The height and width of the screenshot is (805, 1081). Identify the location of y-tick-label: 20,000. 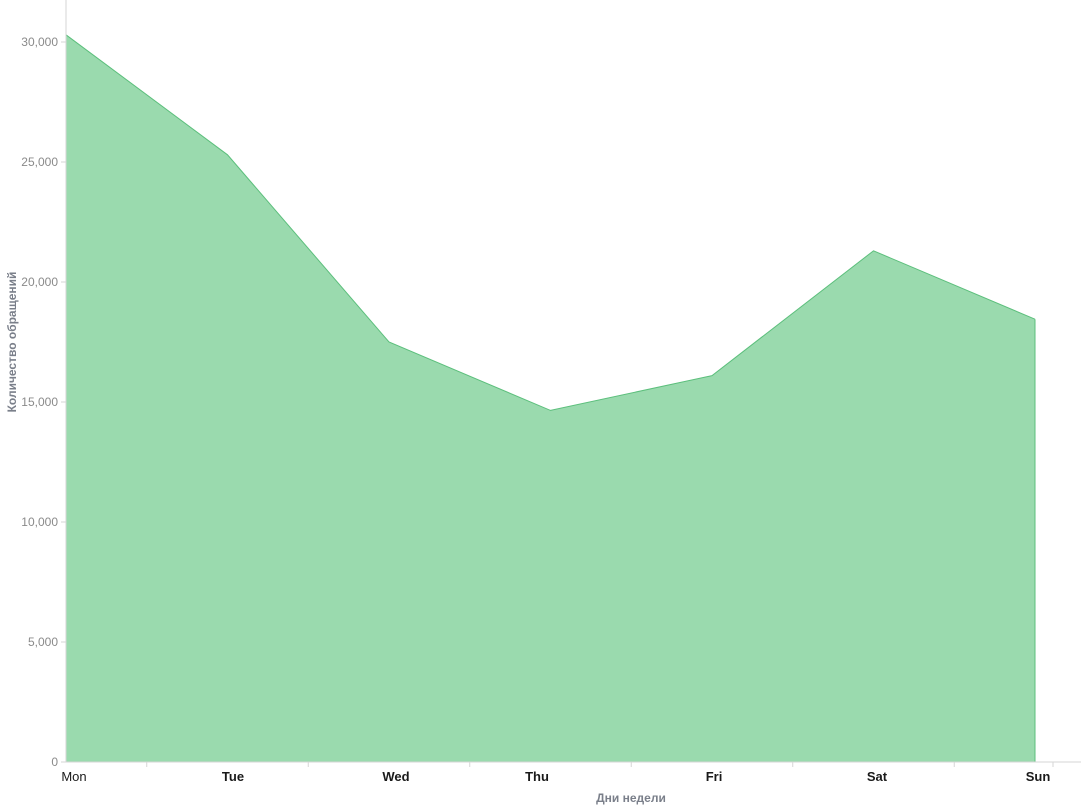
(39, 282).